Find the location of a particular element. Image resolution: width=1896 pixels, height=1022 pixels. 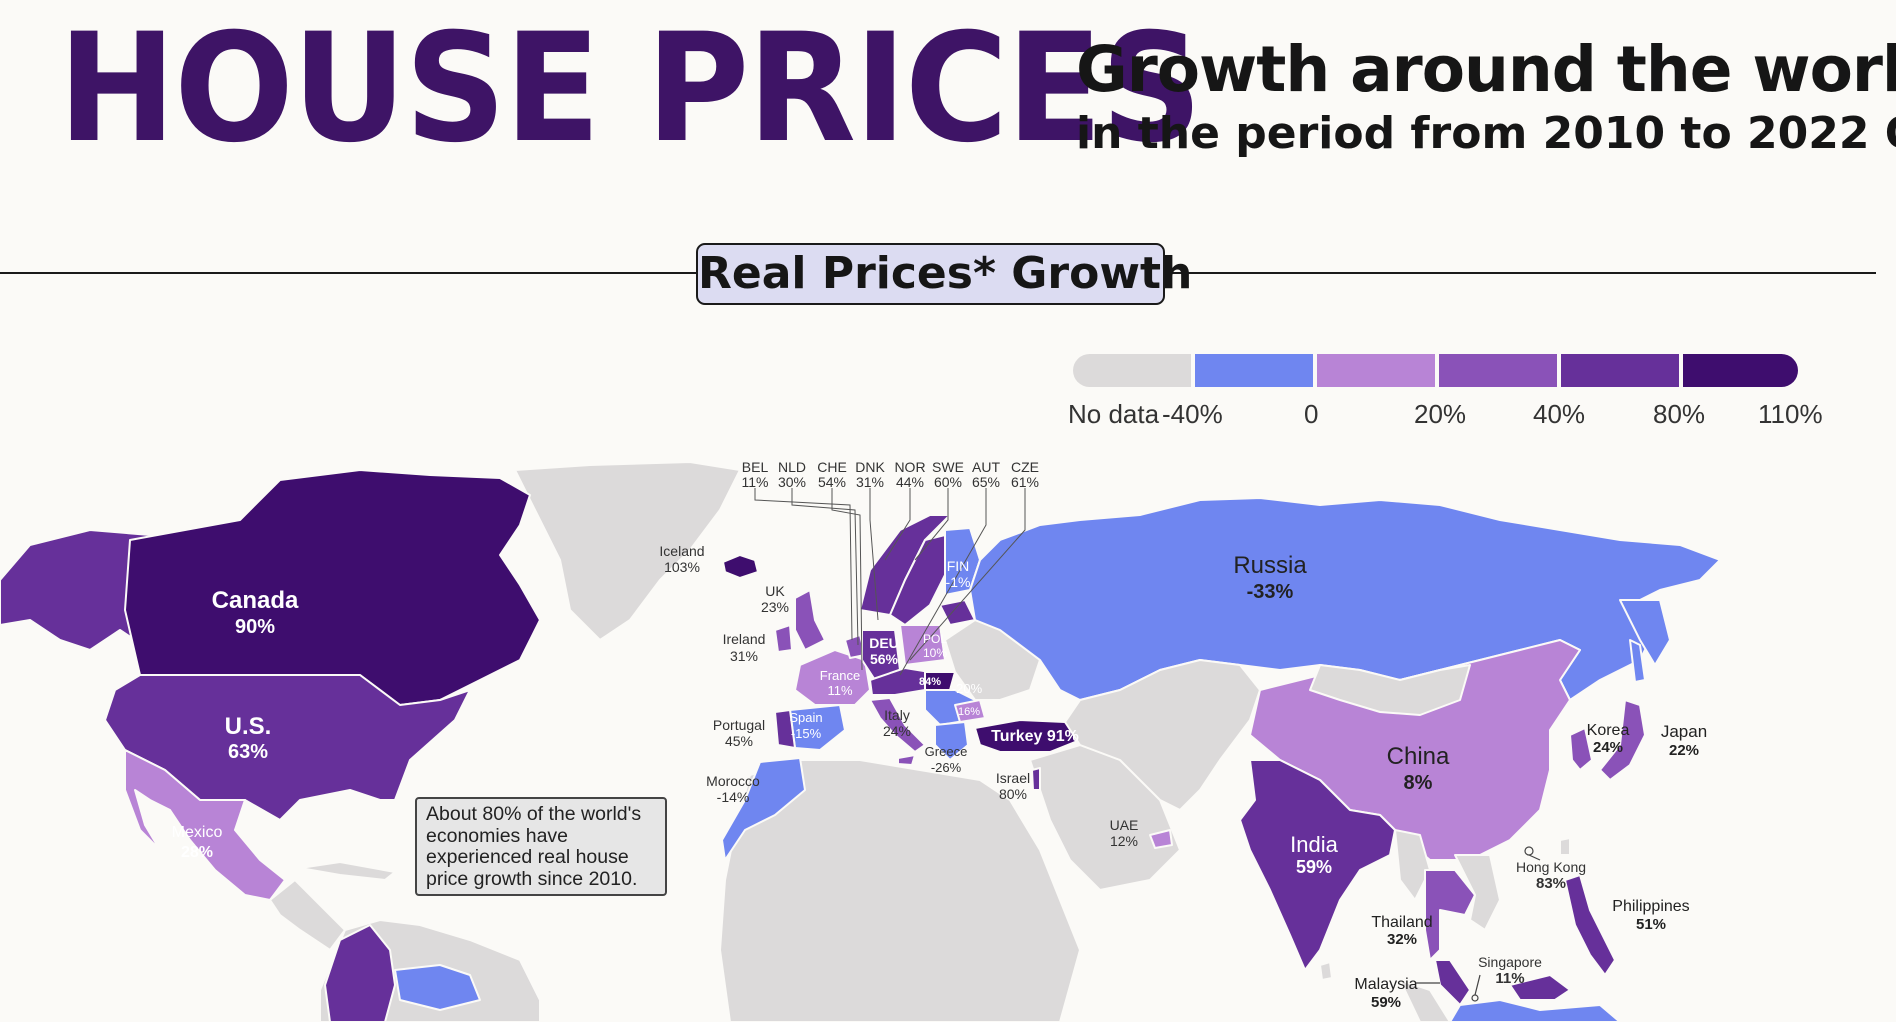

label-portugal-value: 45% is located at coordinates (739, 741).